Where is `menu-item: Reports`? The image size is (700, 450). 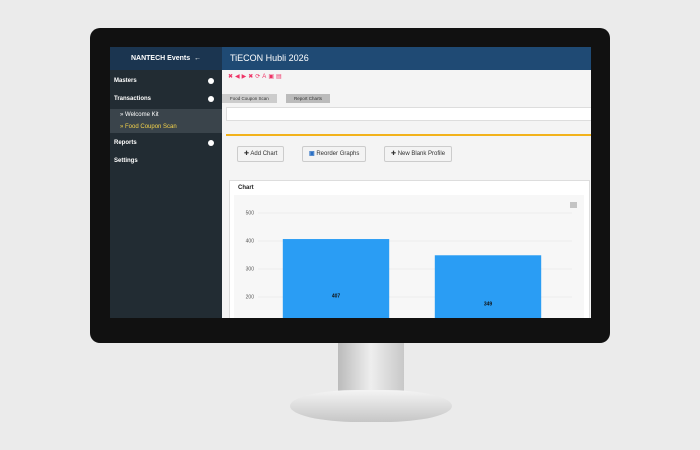
menu-item: Reports is located at coordinates (166, 143).